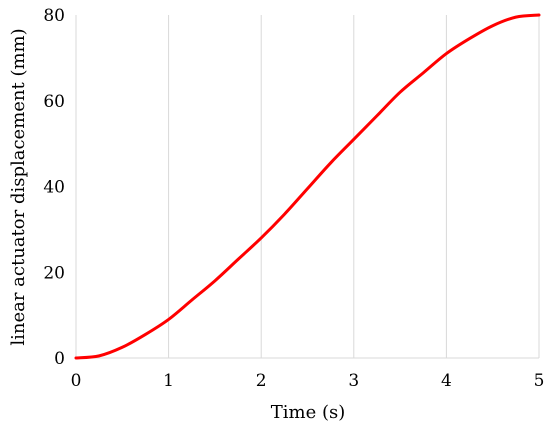  I want to click on x-tick-labels: 0 1 2 3 4 5, so click(308, 381).